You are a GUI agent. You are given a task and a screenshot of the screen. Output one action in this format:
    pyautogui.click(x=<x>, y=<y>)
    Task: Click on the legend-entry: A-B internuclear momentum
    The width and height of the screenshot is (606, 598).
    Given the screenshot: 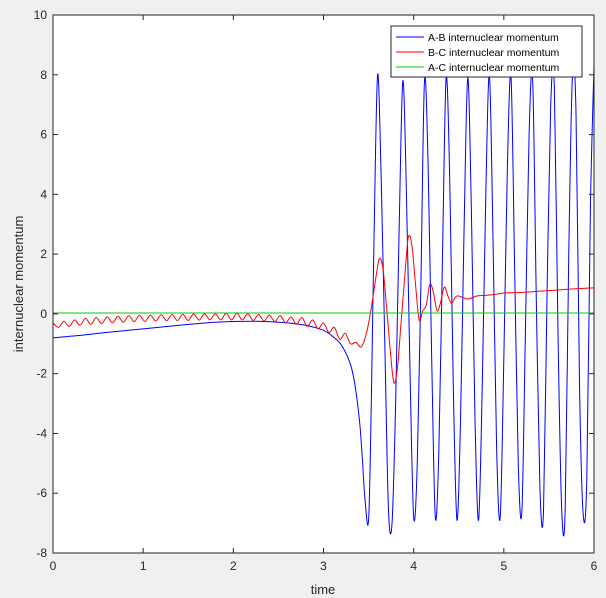 What is the action you would take?
    pyautogui.click(x=493, y=38)
    